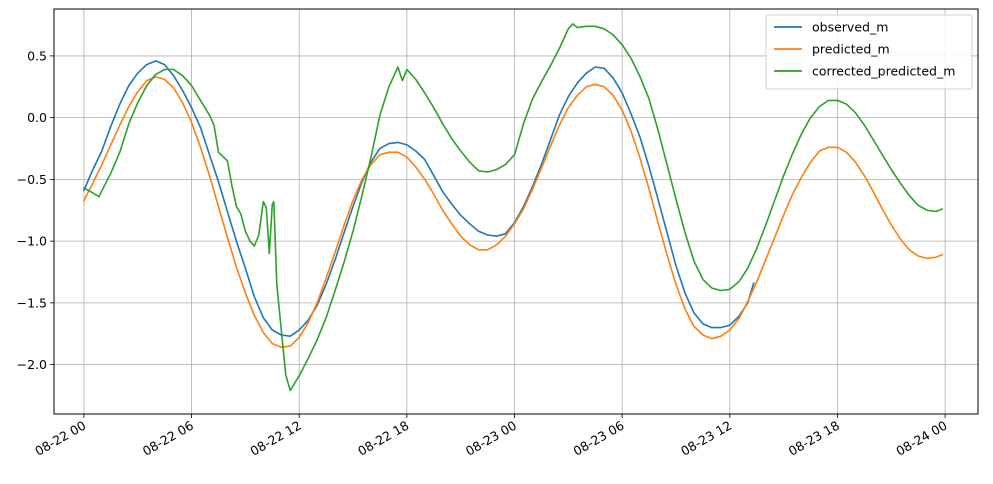 The image size is (993, 484). What do you see at coordinates (706, 438) in the screenshot?
I see `x-tick-label: 08-23 12` at bounding box center [706, 438].